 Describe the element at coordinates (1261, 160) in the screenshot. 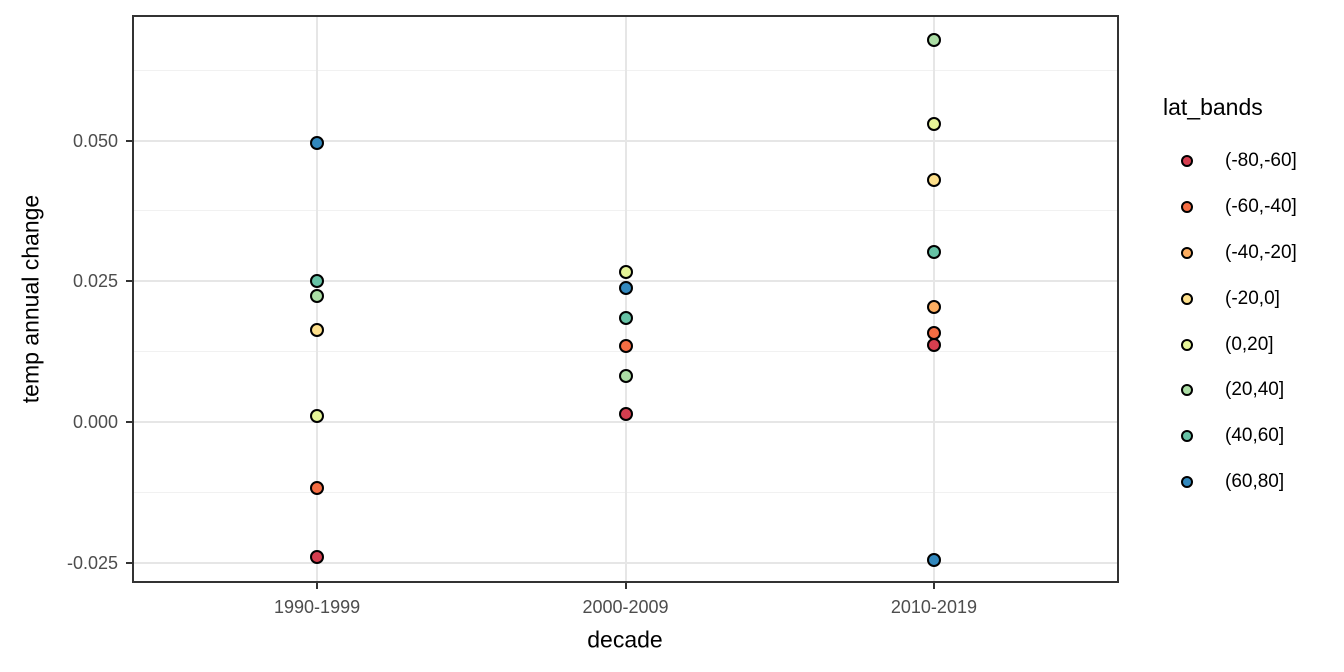

I see `legend-label: (-80,-60]` at that location.